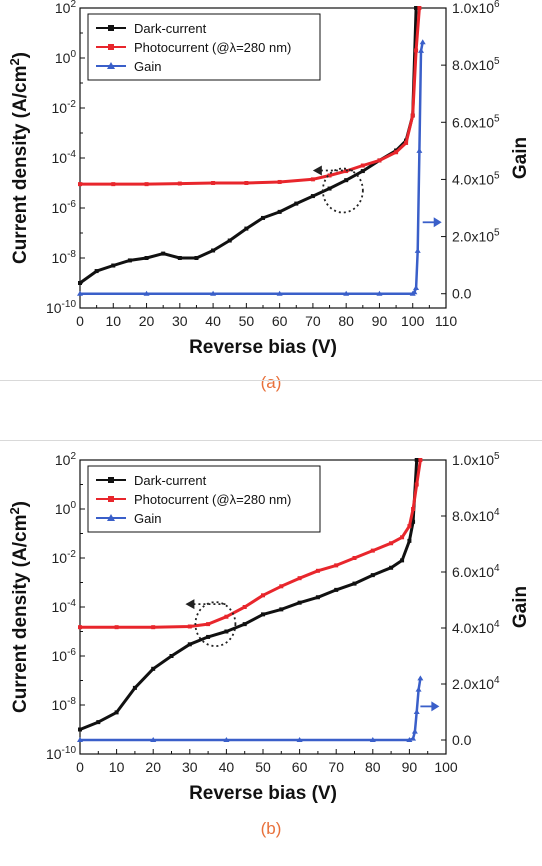 The height and width of the screenshot is (866, 542). I want to click on panel-separator, so click(271, 380).